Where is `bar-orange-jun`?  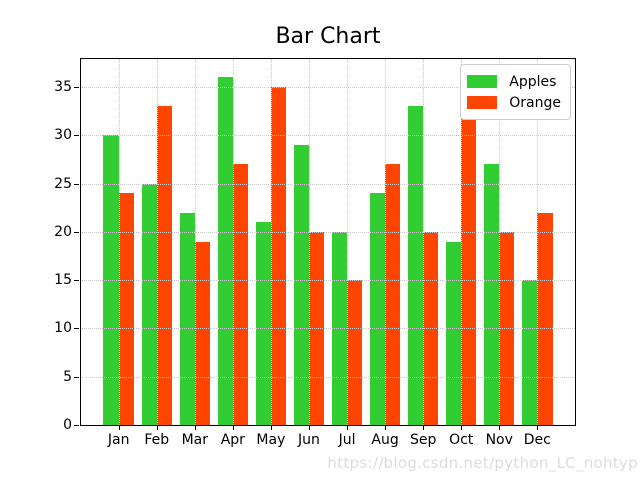 bar-orange-jun is located at coordinates (316, 328).